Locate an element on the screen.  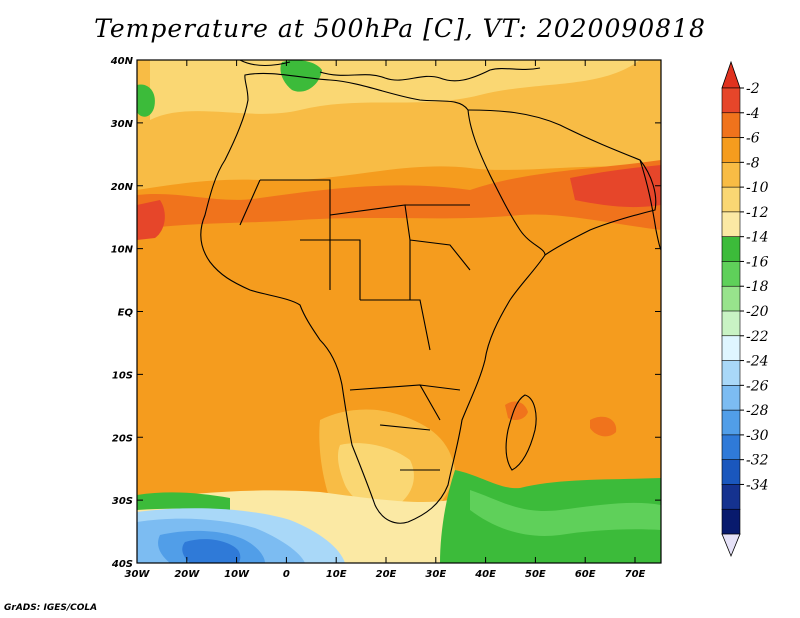
colorbar-bottom-arrow is located at coordinates (731, 545).